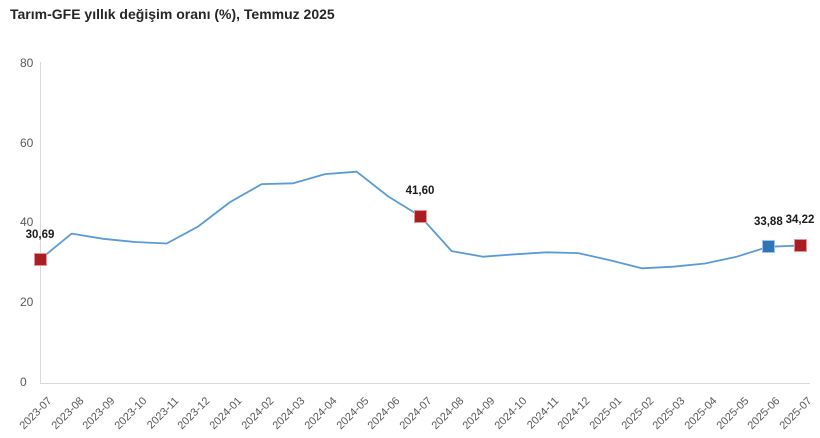 The image size is (820, 438). I want to click on y-axis-tick-label: 40, so click(27, 222).